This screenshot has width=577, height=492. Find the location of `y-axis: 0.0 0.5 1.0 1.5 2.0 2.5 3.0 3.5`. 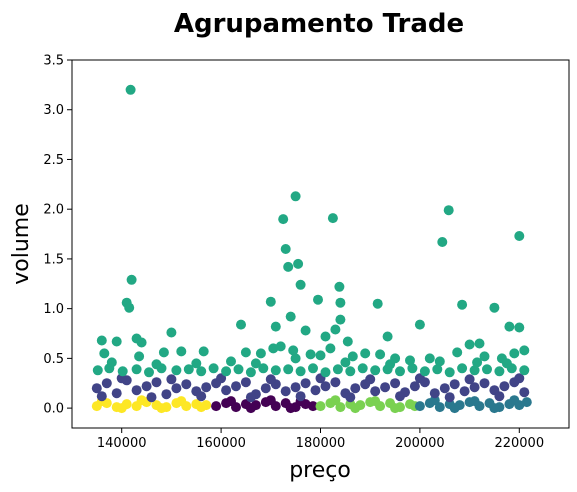

y-axis: 0.0 0.5 1.0 1.5 2.0 2.5 3.0 3.5 is located at coordinates (57, 235).